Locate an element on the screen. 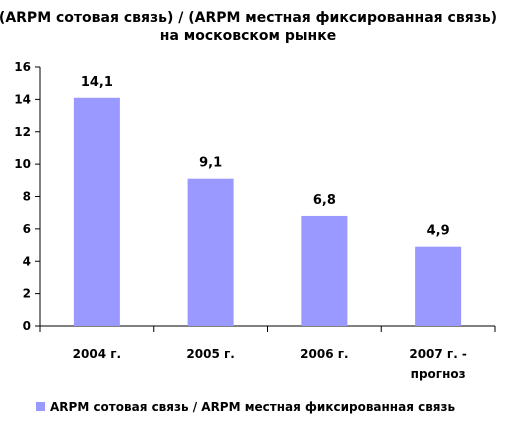 The image size is (510, 426). y-tick-label: 12 is located at coordinates (22, 132).